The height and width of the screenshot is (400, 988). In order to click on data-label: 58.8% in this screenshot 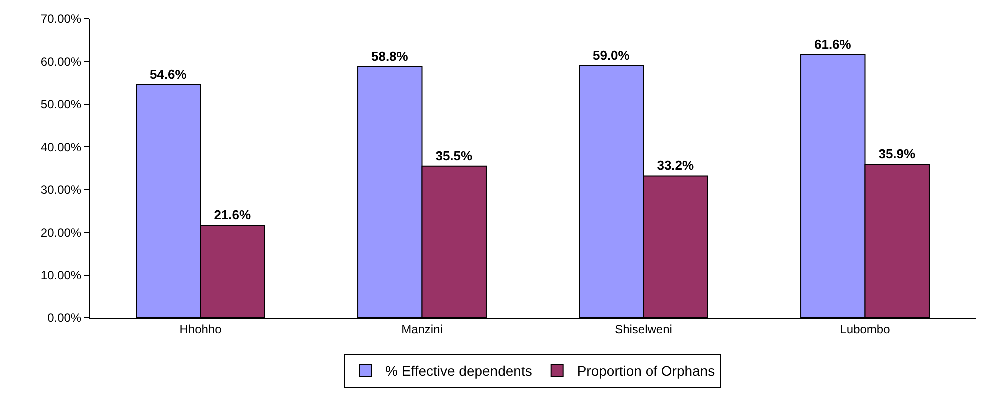, I will do `click(390, 56)`.